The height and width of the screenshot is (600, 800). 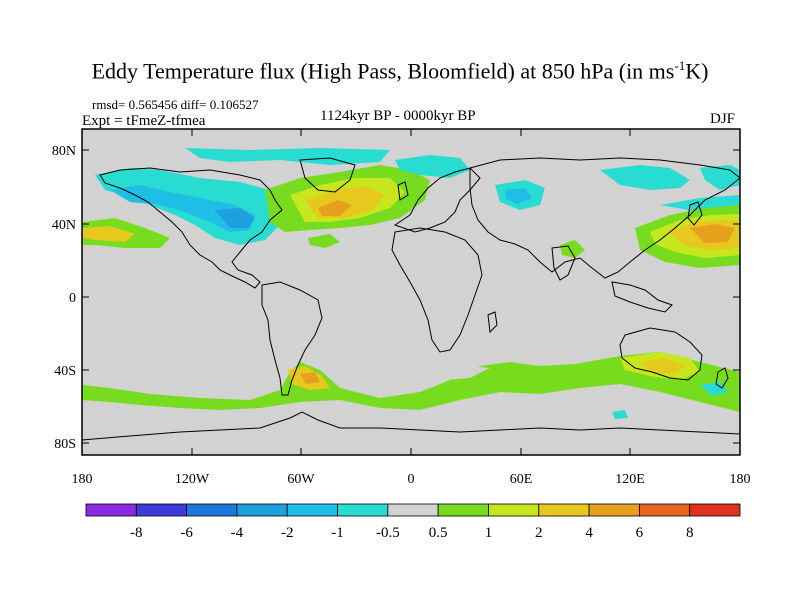 I want to click on lon-label: 120E, so click(x=630, y=479).